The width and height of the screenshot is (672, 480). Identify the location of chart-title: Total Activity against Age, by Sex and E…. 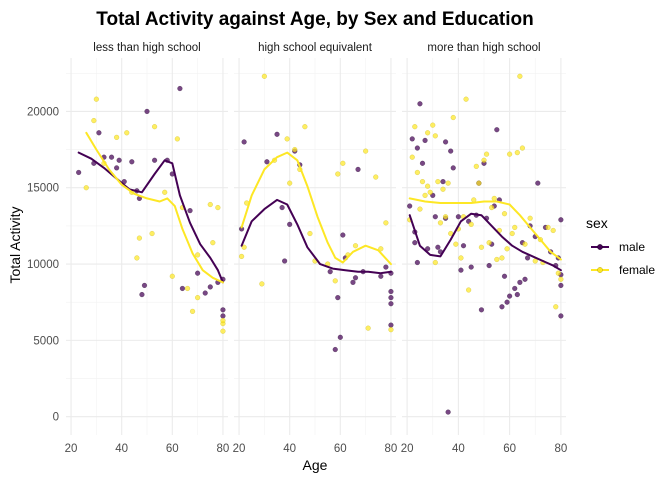
(314, 19).